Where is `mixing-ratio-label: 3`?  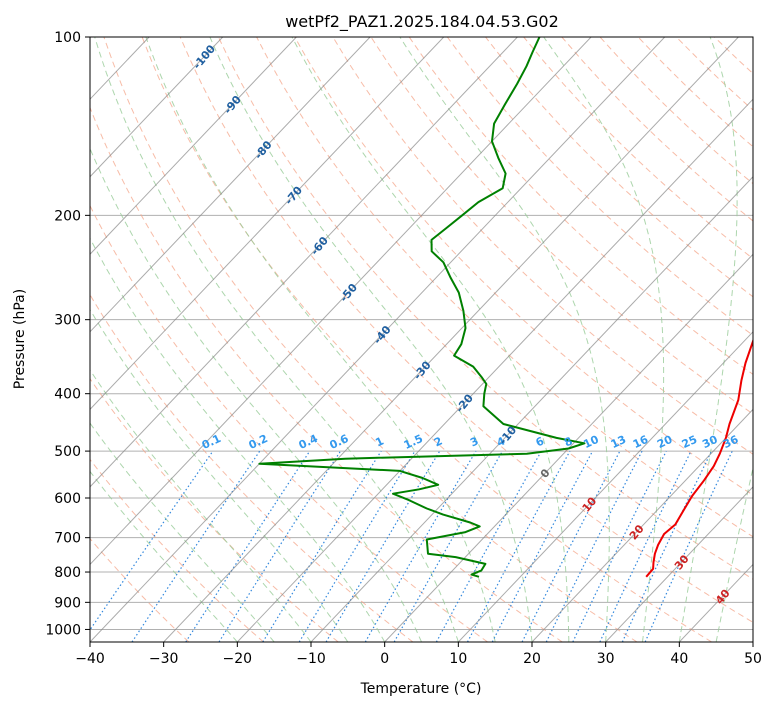 mixing-ratio-label: 3 is located at coordinates (474, 441).